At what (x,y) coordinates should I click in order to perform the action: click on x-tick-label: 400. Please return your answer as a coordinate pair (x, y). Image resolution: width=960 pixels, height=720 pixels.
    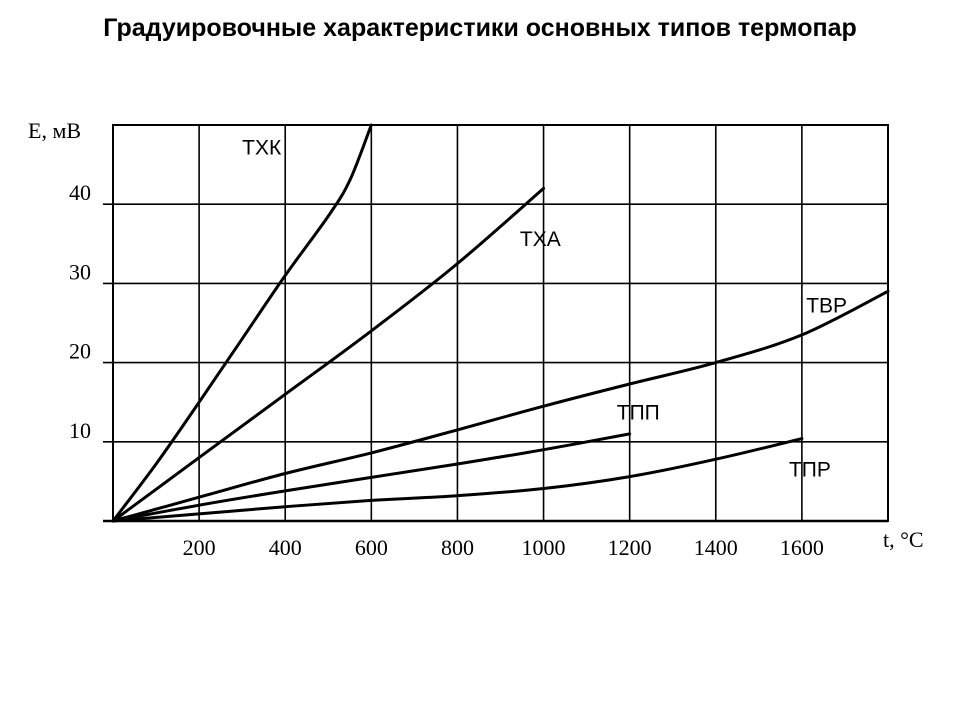
    Looking at the image, I should click on (285, 547).